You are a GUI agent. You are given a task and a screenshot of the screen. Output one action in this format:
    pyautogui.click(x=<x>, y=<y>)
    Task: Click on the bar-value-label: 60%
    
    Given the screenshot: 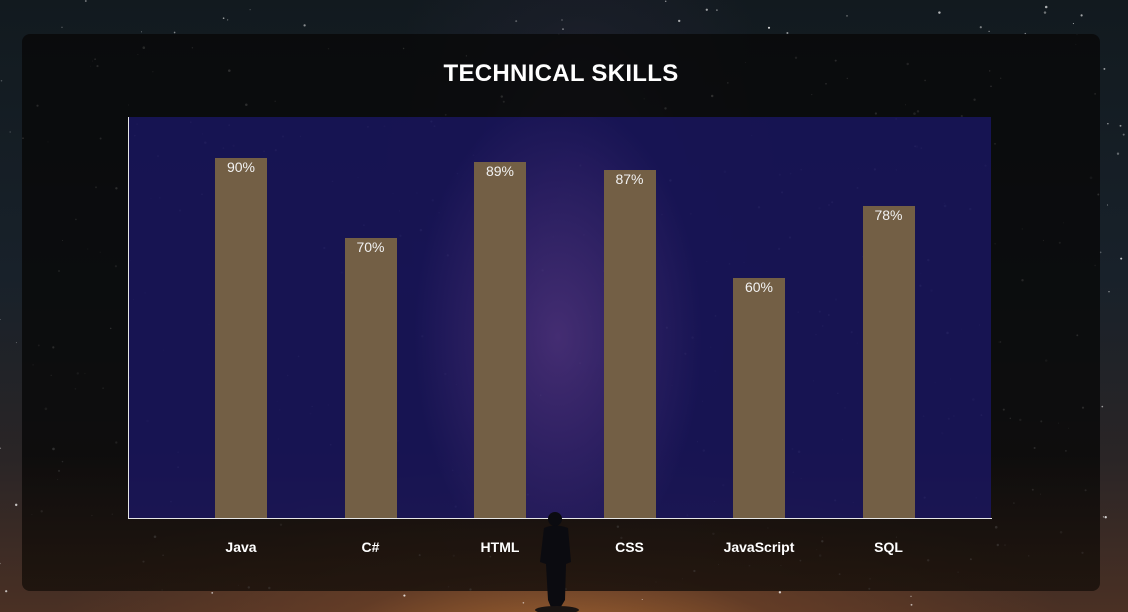 What is the action you would take?
    pyautogui.click(x=759, y=287)
    